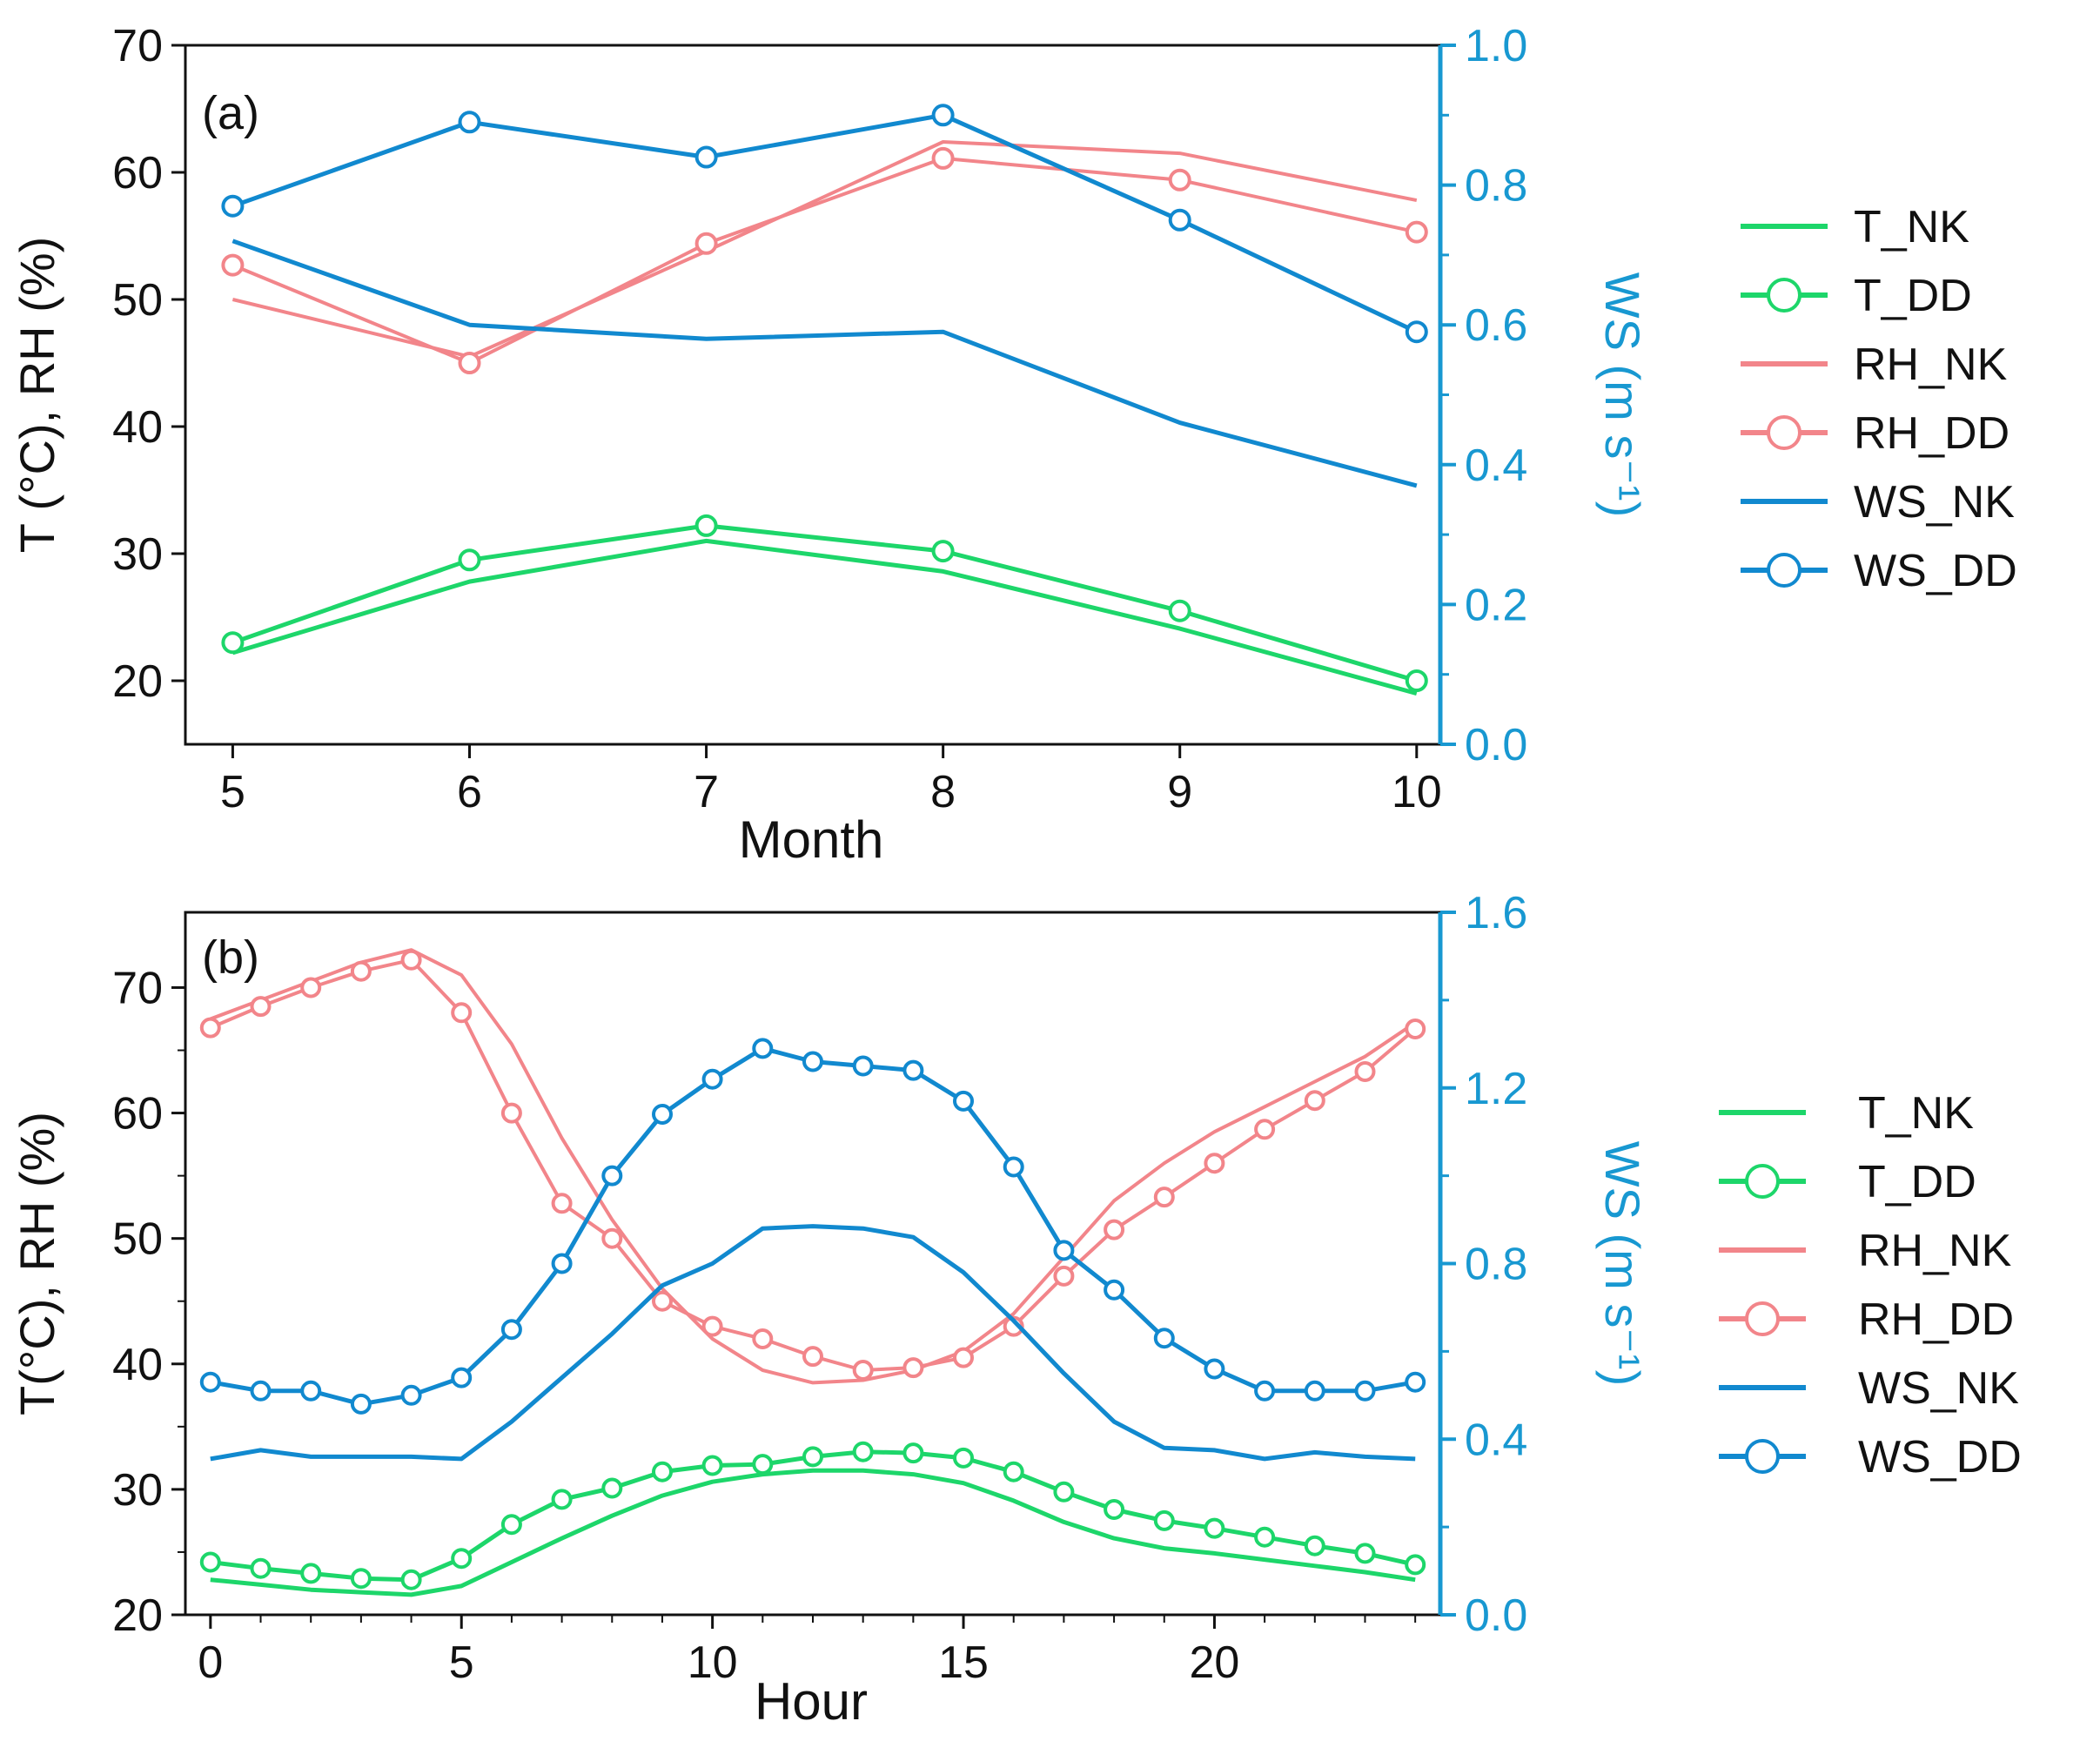  Describe the element at coordinates (1483, 396) in the screenshot. I see `right-axis-a: 0.0 0.2 0.4 0.6 0.8 1.0` at that location.